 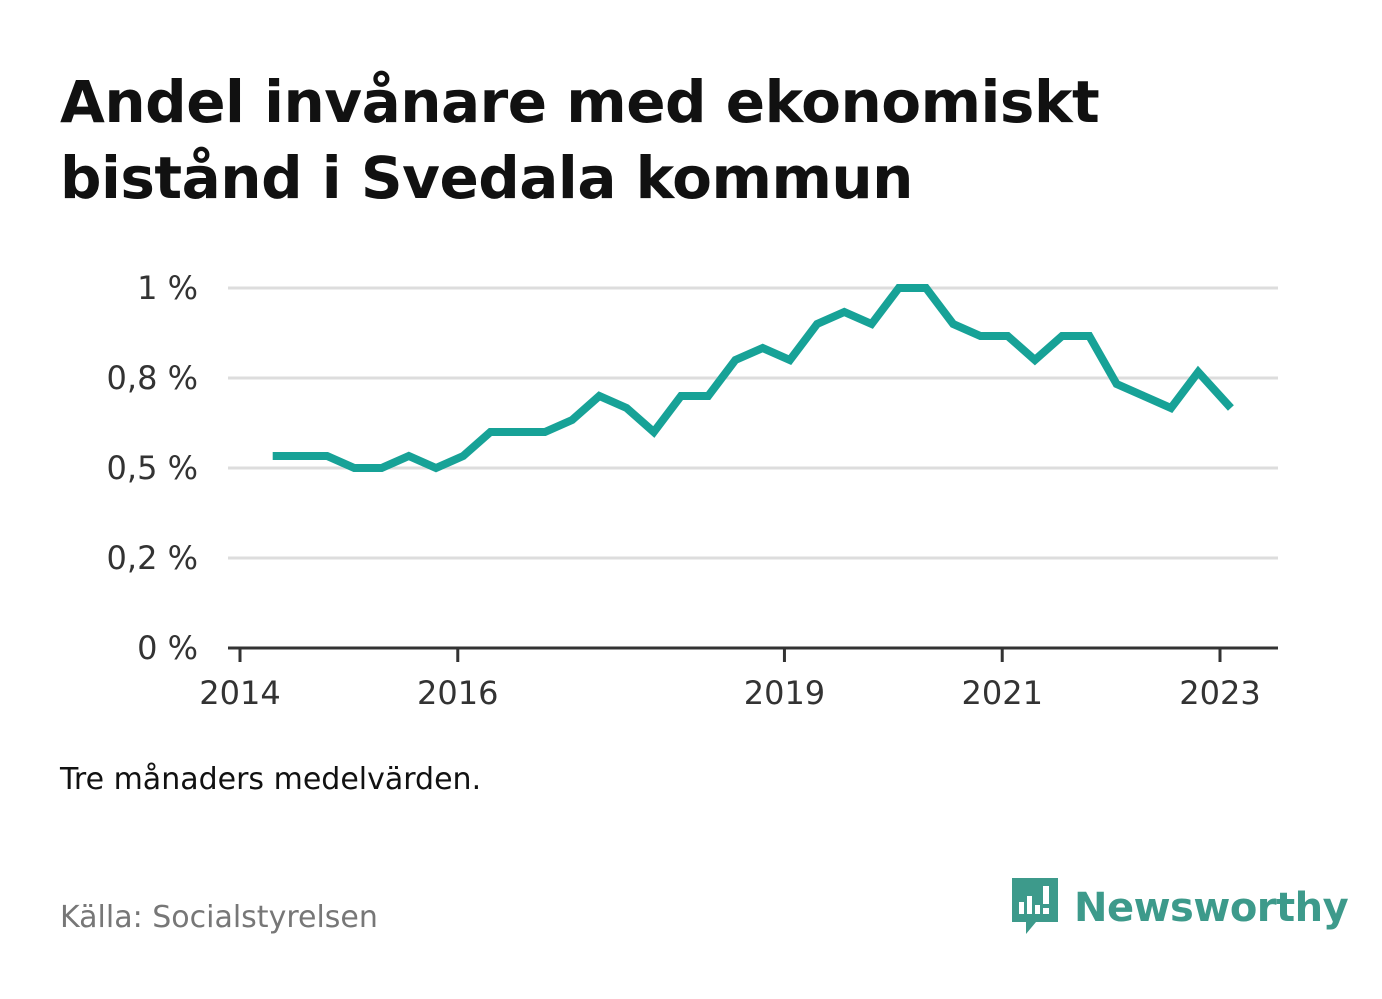 What do you see at coordinates (784, 693) in the screenshot?
I see `x-tick-label: 2019` at bounding box center [784, 693].